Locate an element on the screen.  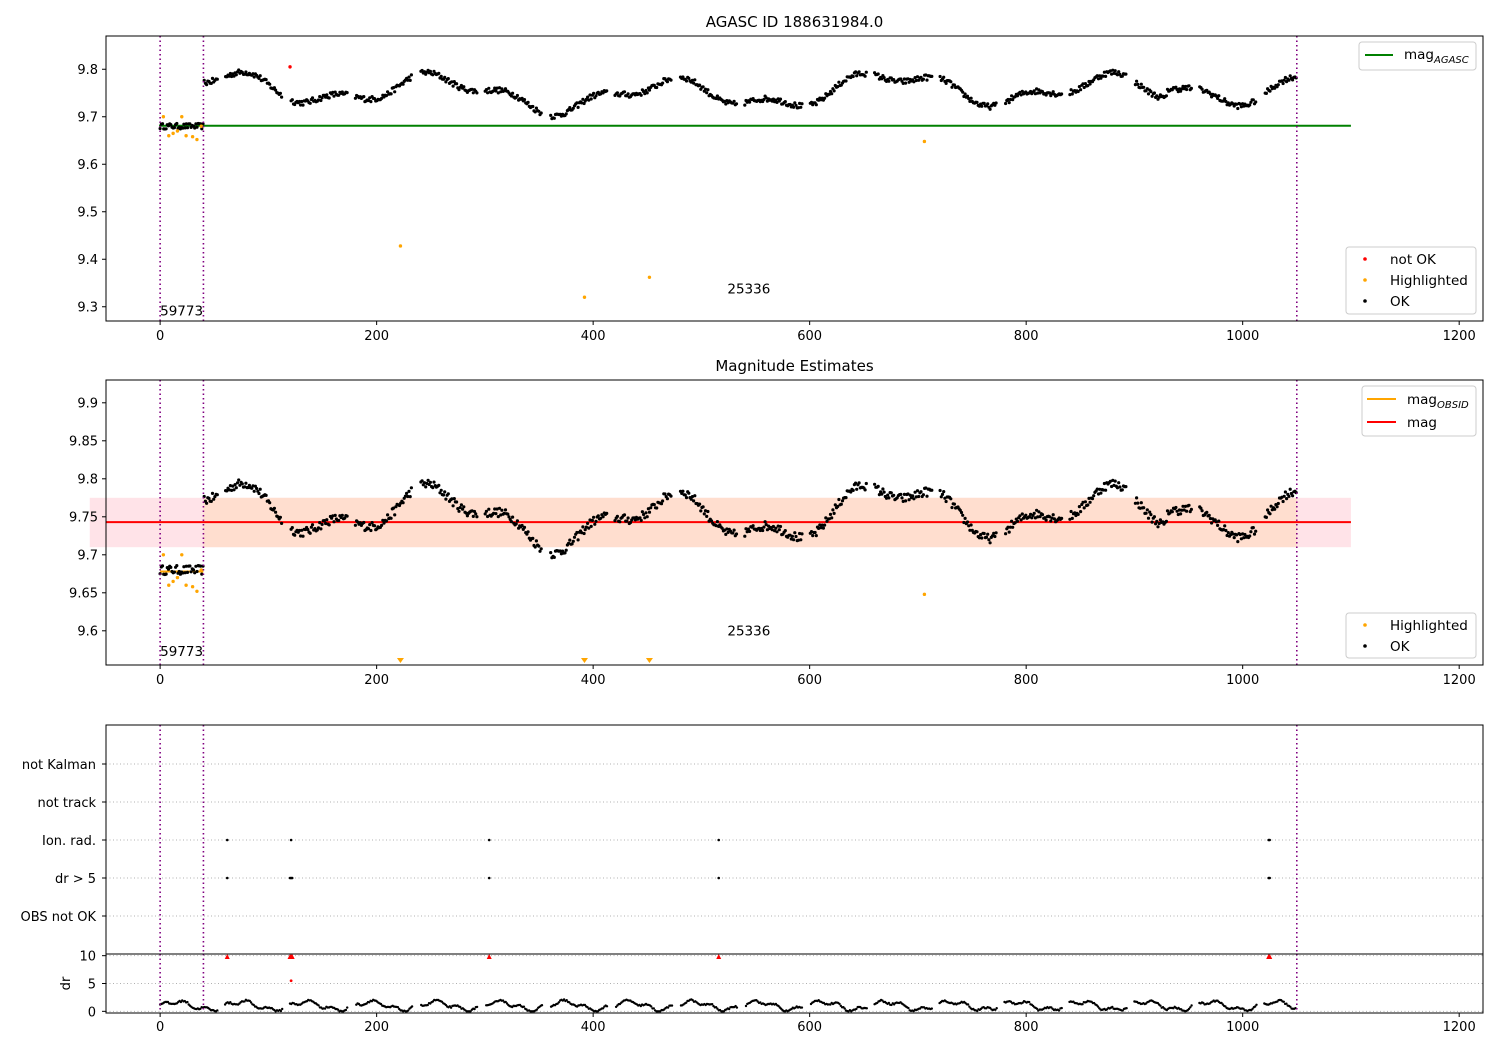
y-tick-label: 9.75 is located at coordinates (83, 517).